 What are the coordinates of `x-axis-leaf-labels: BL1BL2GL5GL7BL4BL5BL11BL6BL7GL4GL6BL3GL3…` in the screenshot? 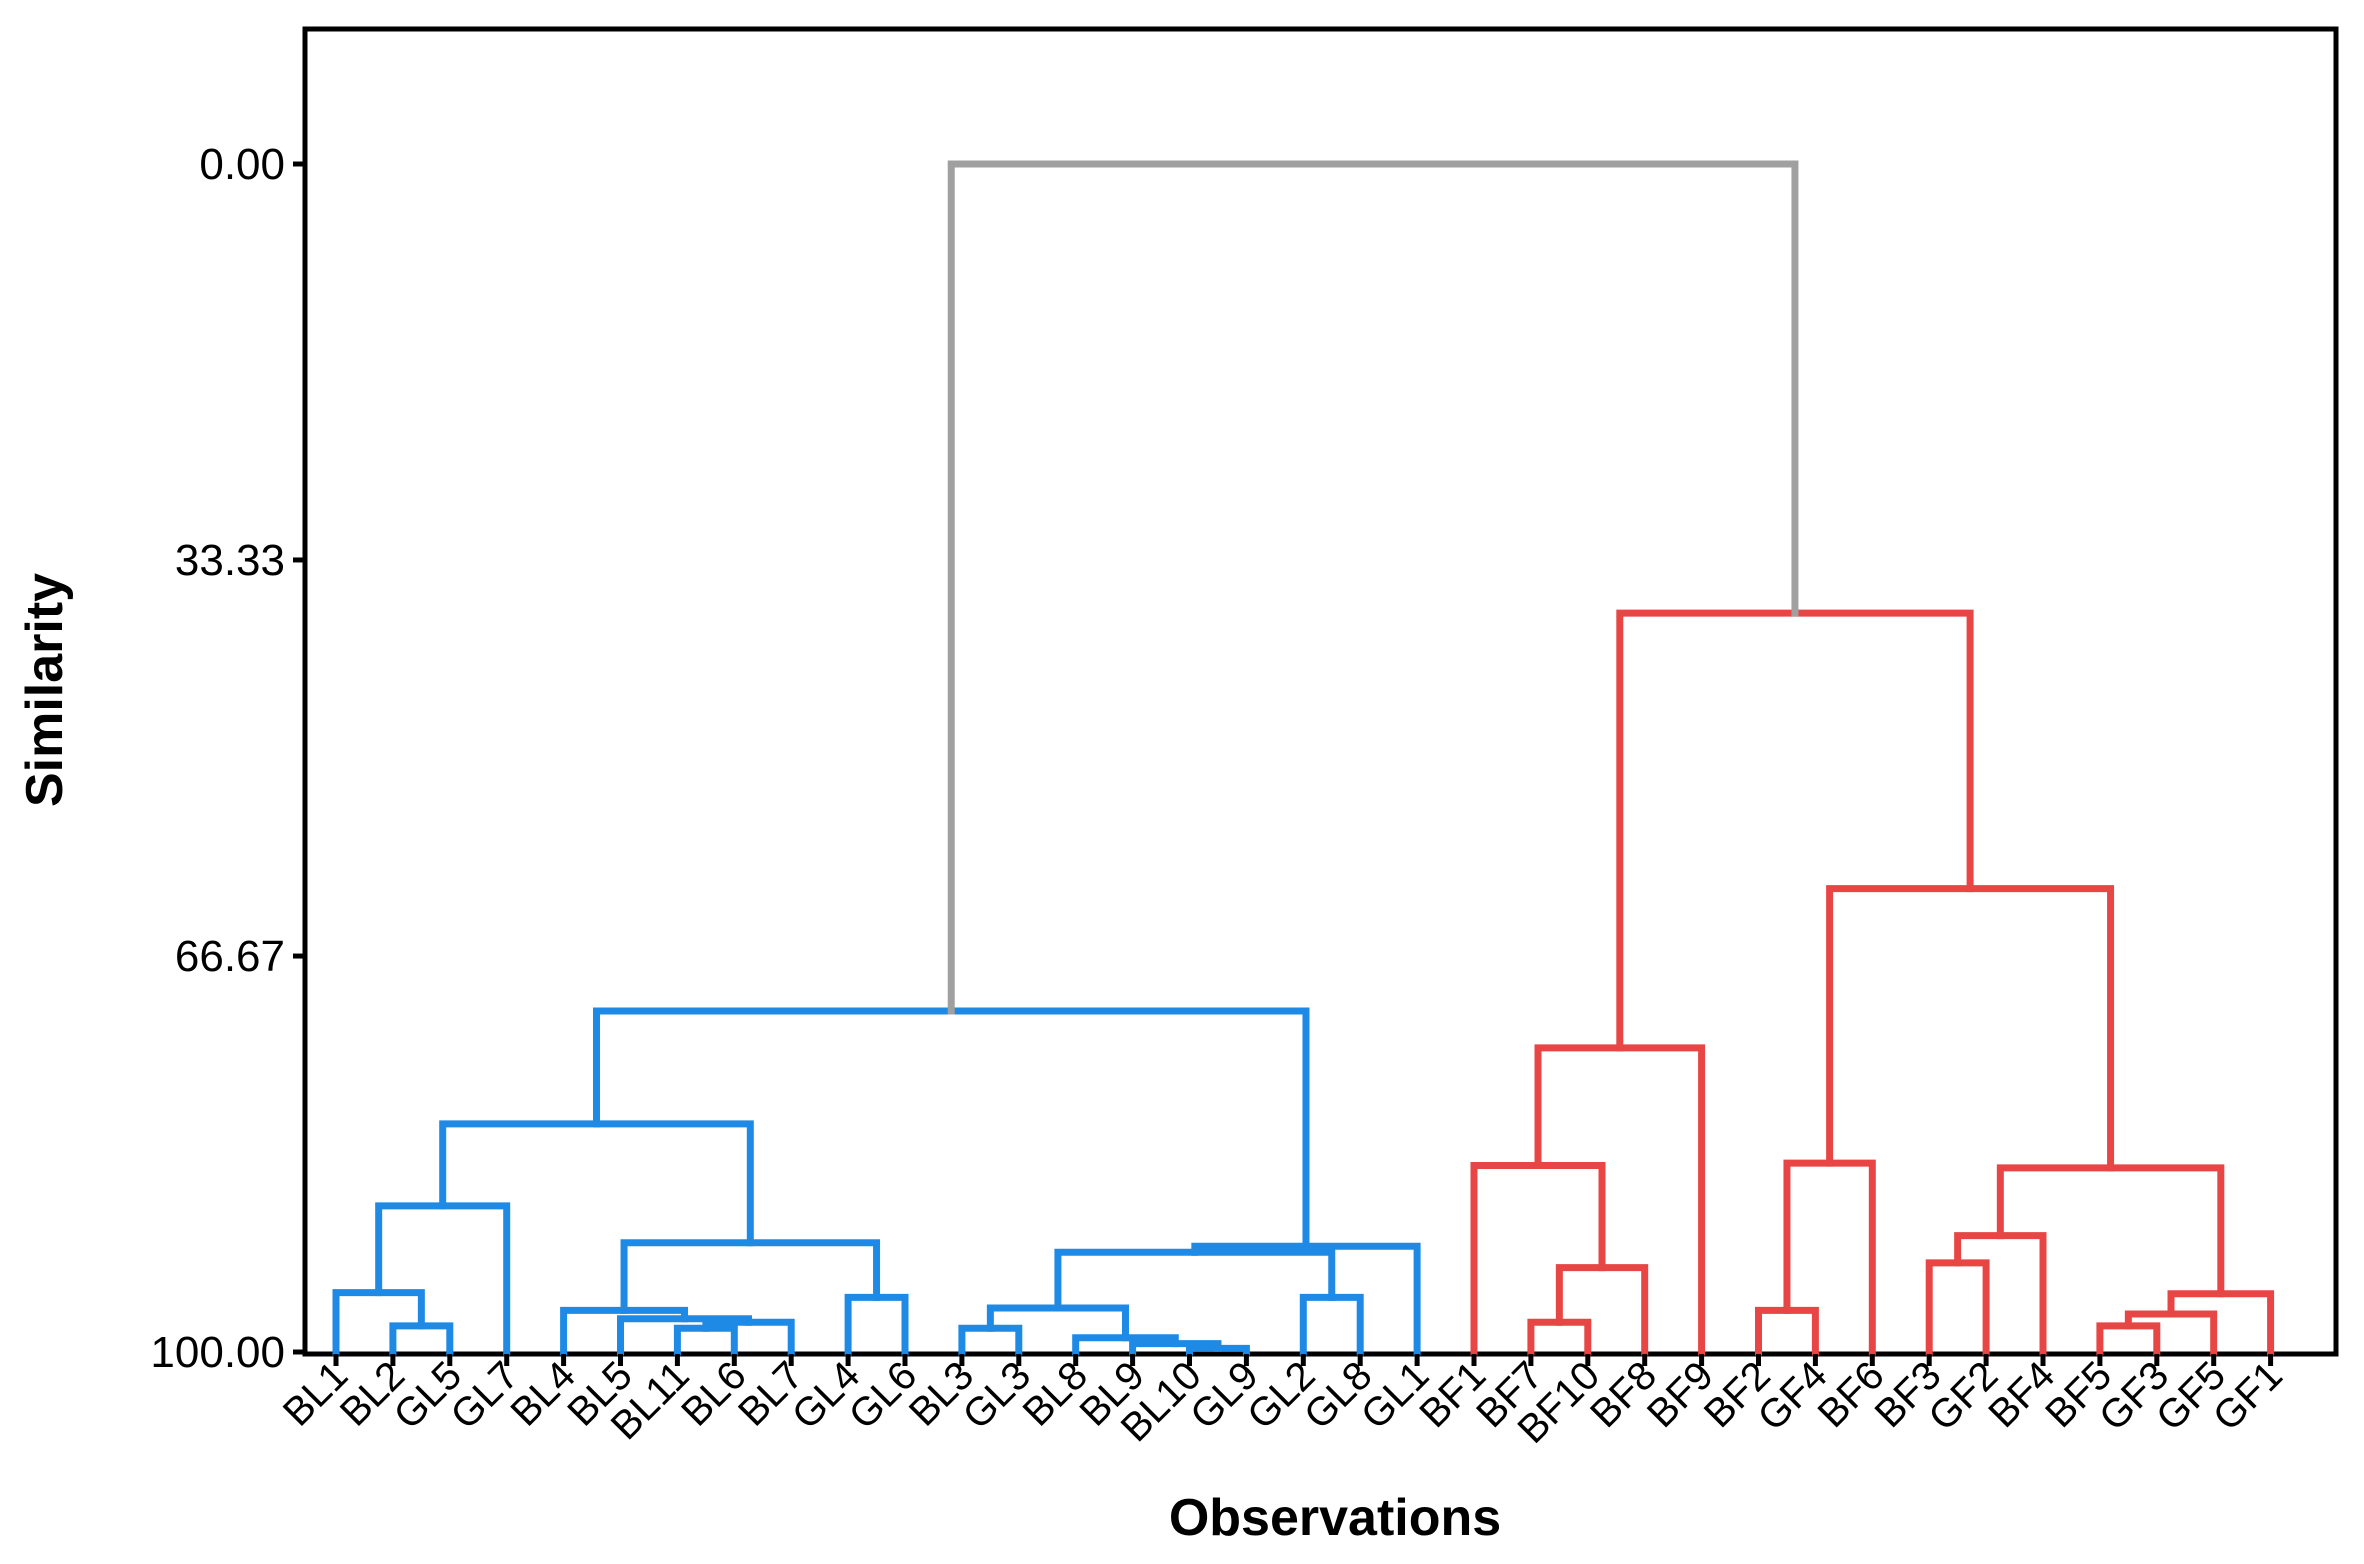 It's located at (1283, 1402).